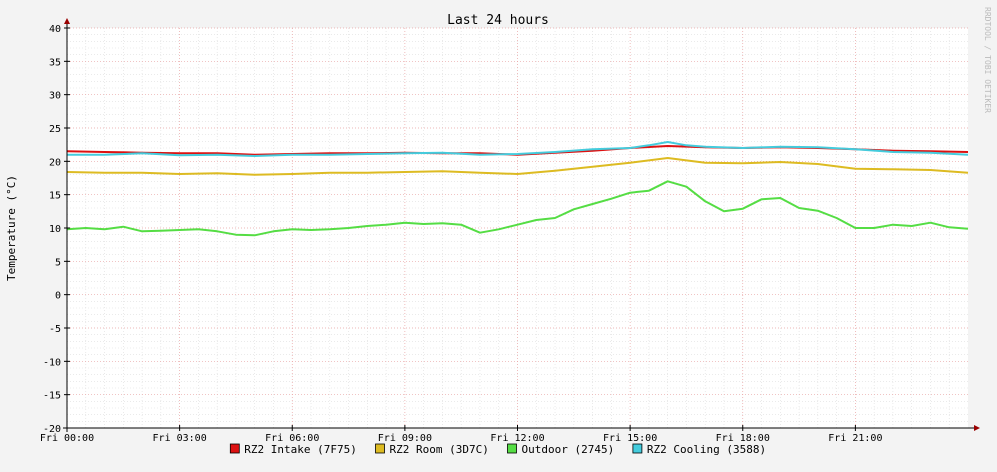 Image resolution: width=997 pixels, height=472 pixels. What do you see at coordinates (55, 196) in the screenshot?
I see `y-tick-label: 15` at bounding box center [55, 196].